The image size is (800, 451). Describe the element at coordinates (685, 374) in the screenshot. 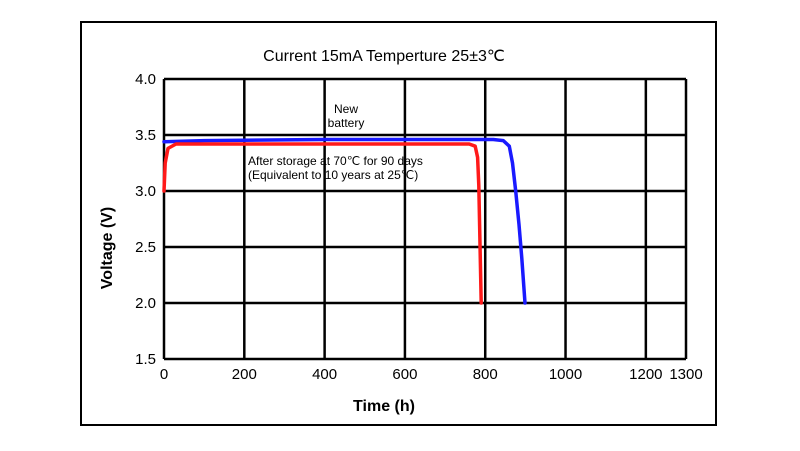

I see `x-tick-label: 1300` at that location.